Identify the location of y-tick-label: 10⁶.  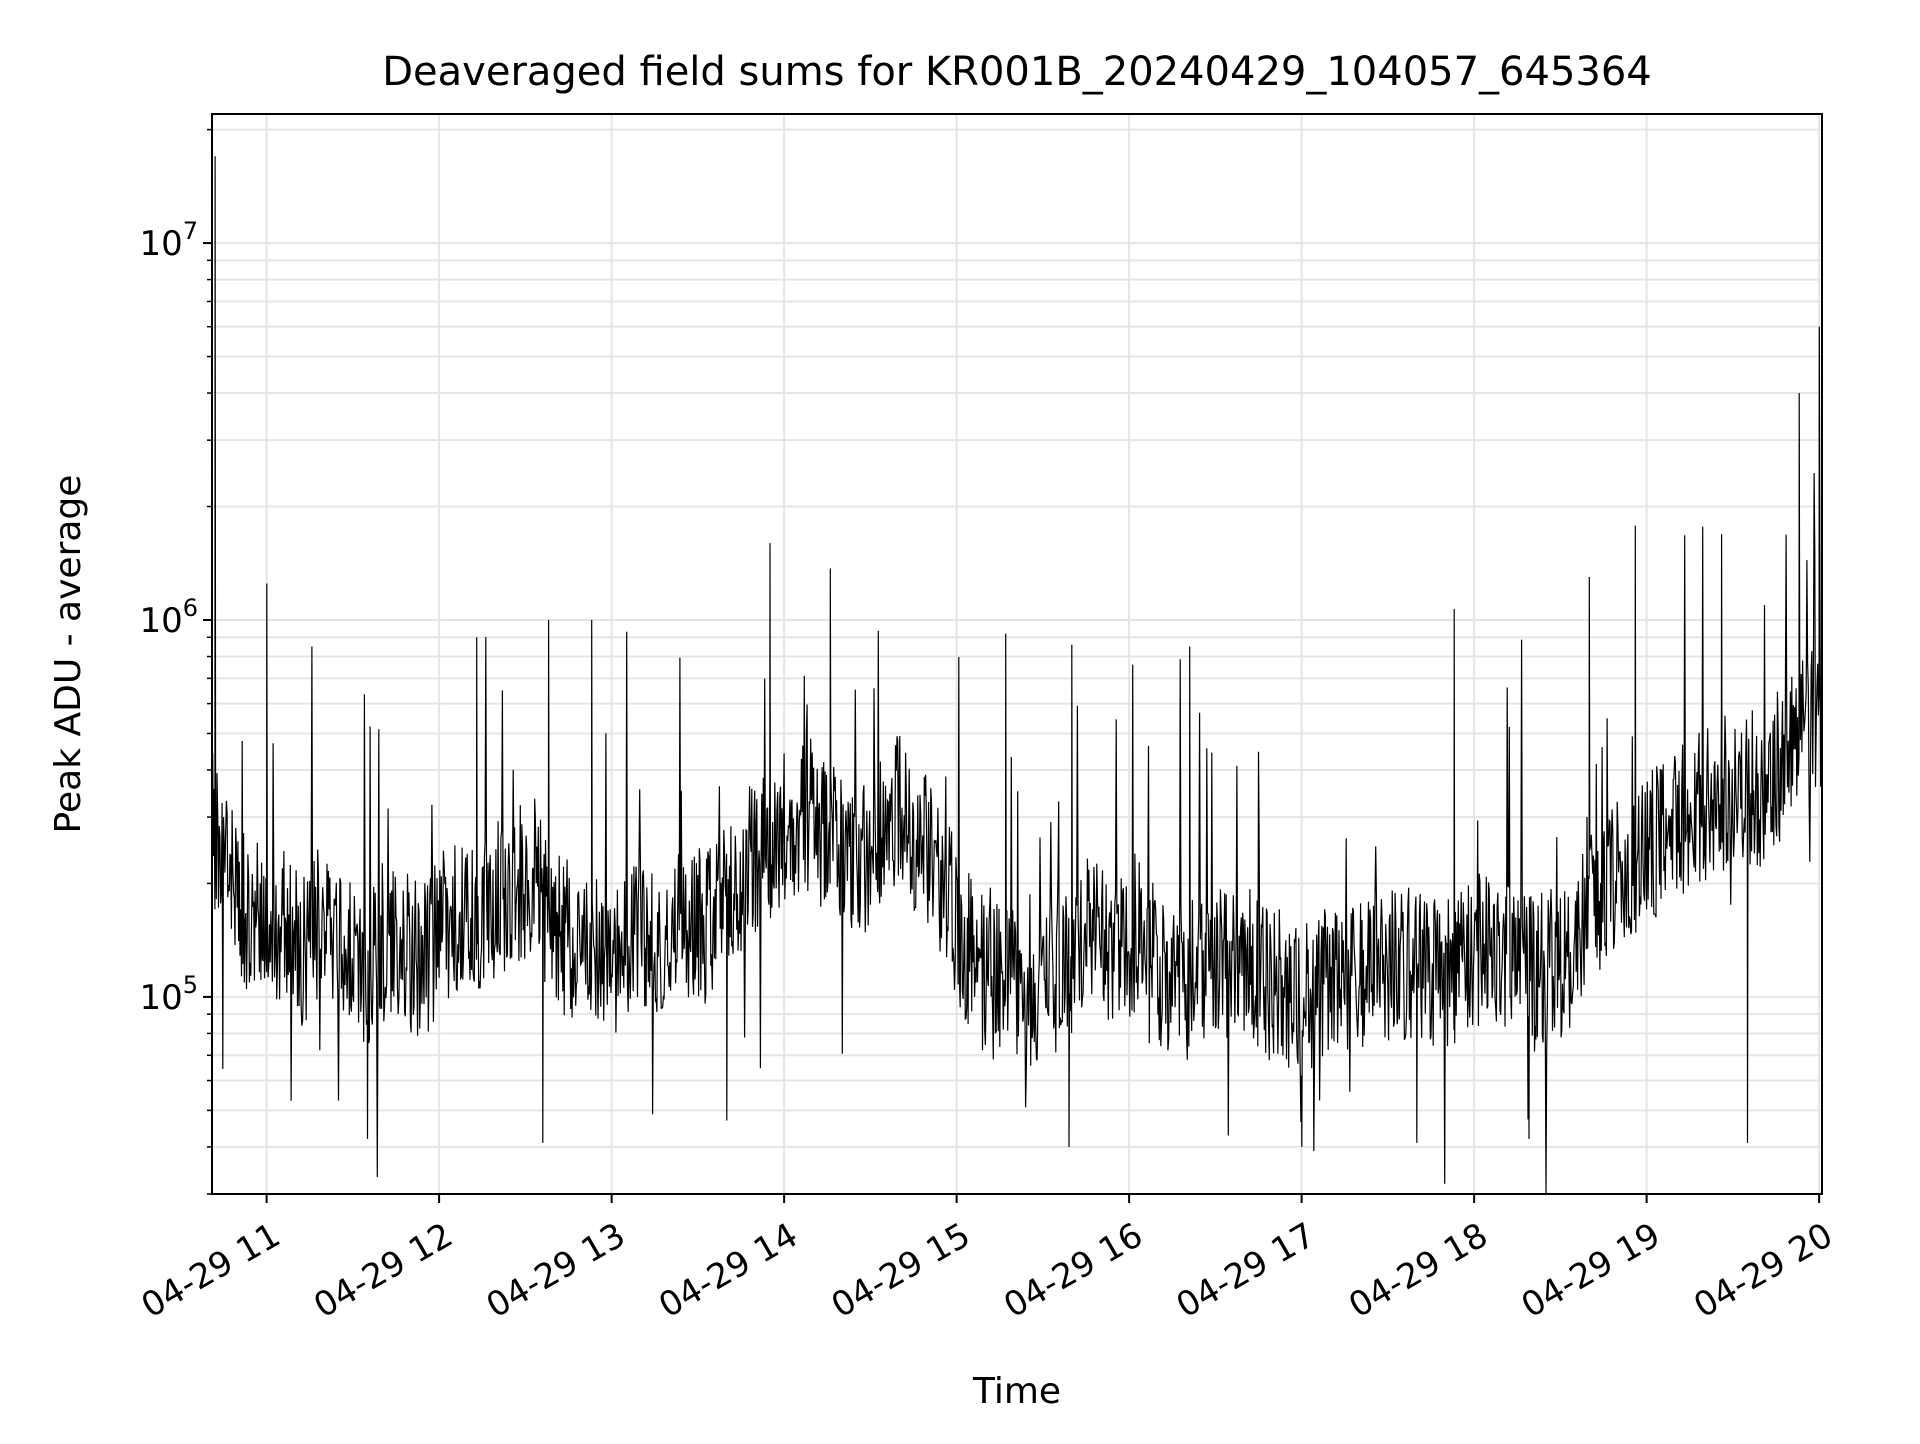
(168, 617).